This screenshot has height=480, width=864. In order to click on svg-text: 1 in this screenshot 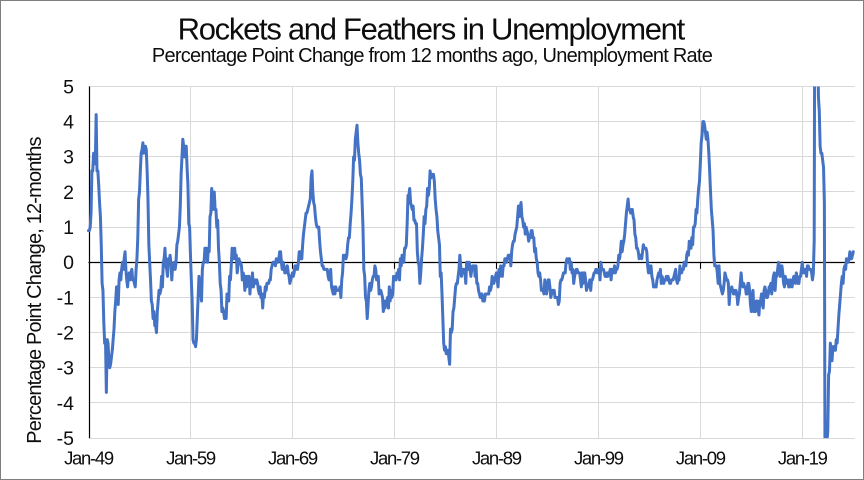, I will do `click(68, 228)`.